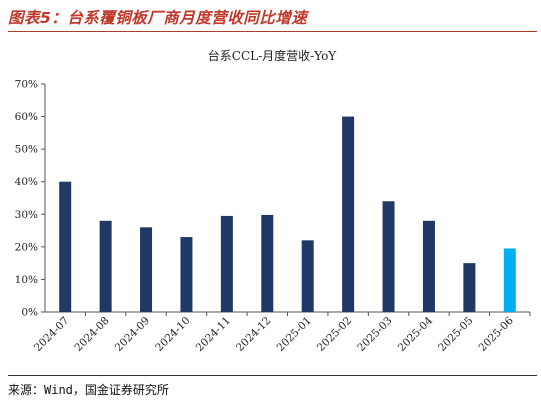  What do you see at coordinates (272, 375) in the screenshot?
I see `footer-divider` at bounding box center [272, 375].